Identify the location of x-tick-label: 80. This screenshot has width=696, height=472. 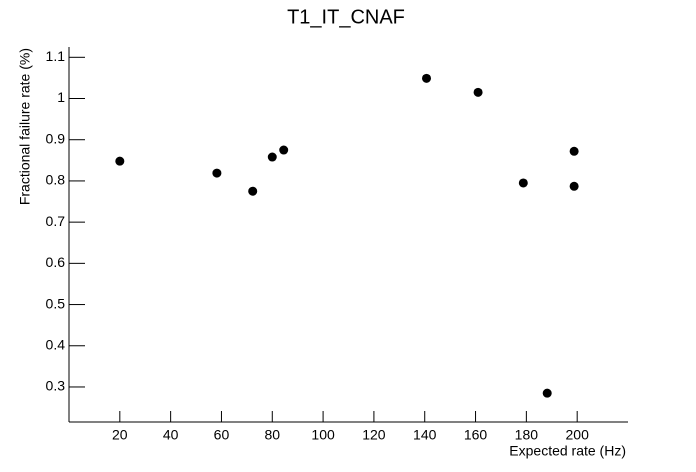
(272, 435).